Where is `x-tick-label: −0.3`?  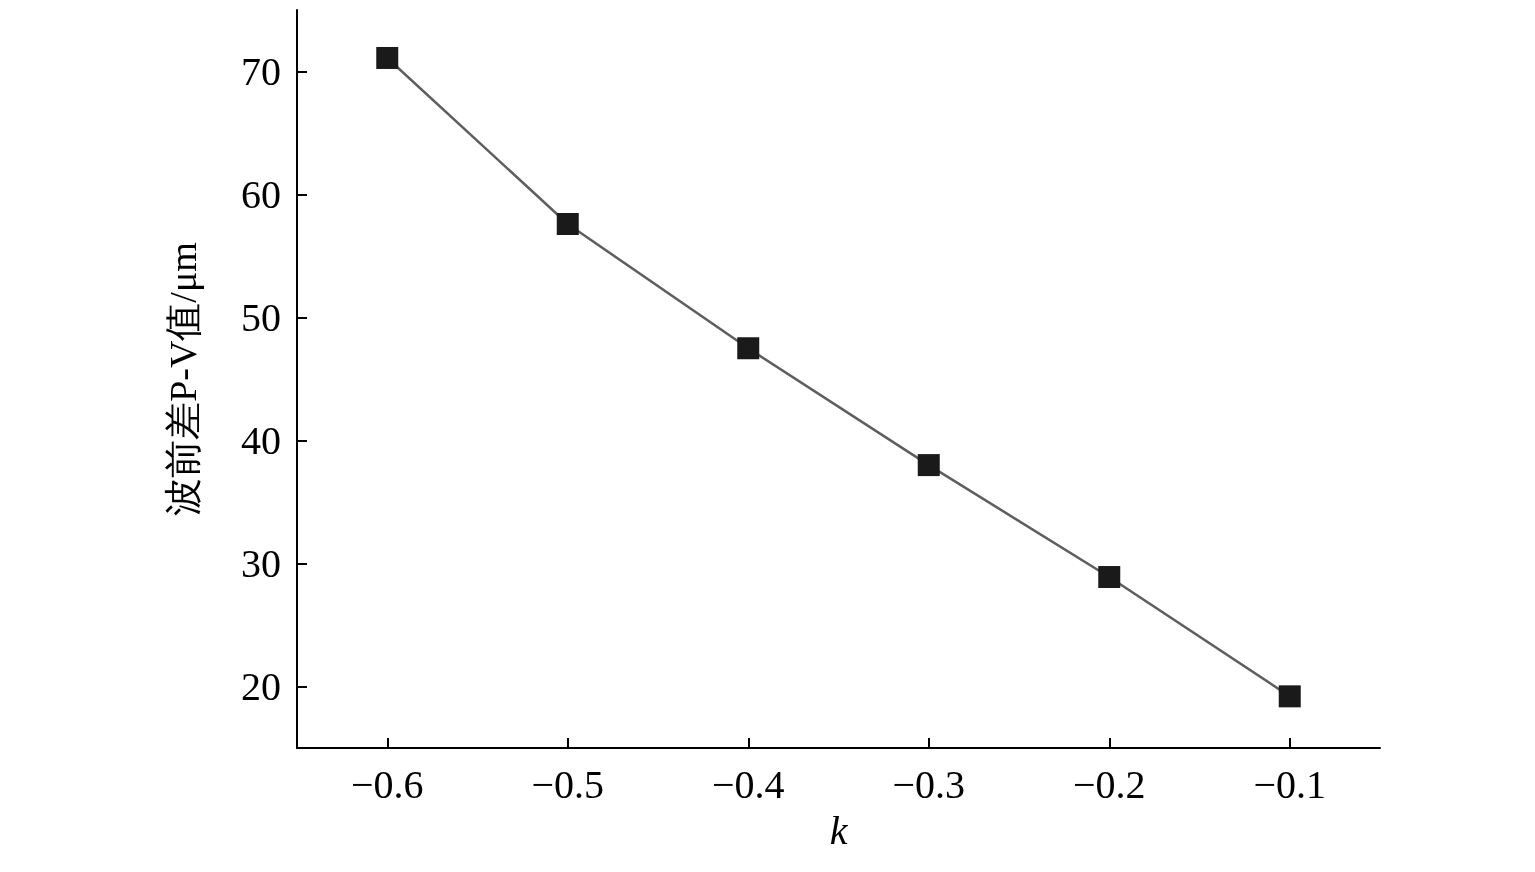
x-tick-label: −0.3 is located at coordinates (929, 784).